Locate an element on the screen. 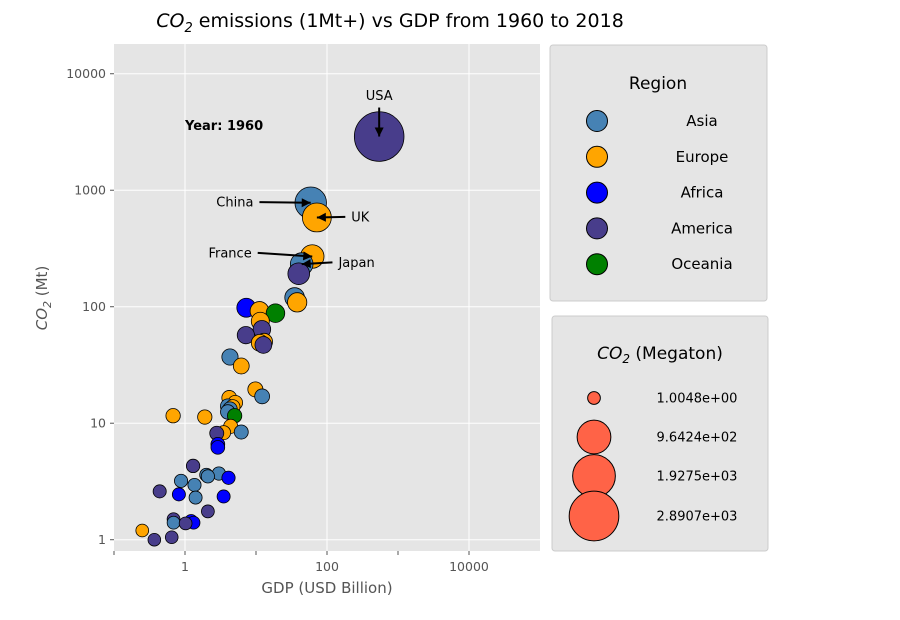  annotation-label: France is located at coordinates (229, 253).